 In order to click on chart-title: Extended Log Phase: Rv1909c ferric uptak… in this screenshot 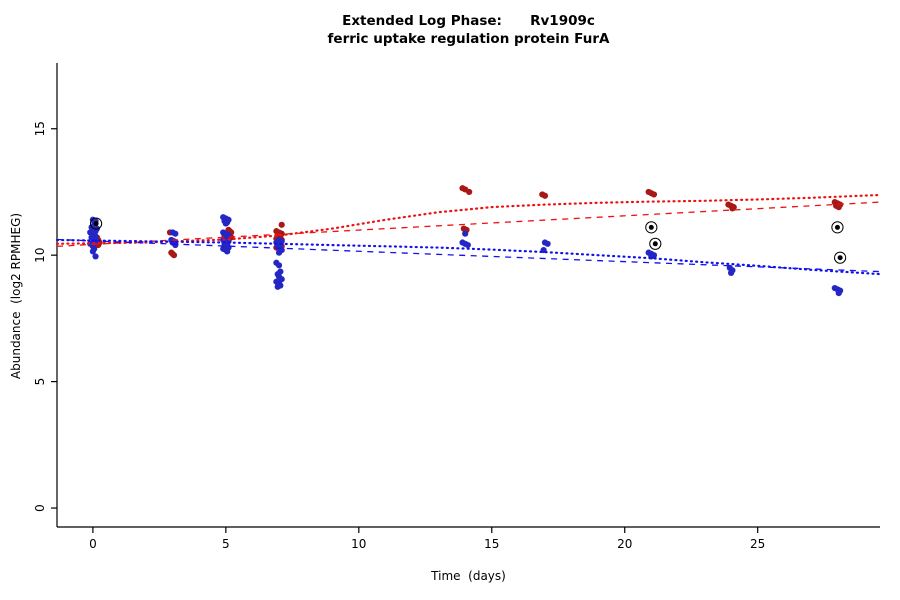, I will do `click(468, 30)`.